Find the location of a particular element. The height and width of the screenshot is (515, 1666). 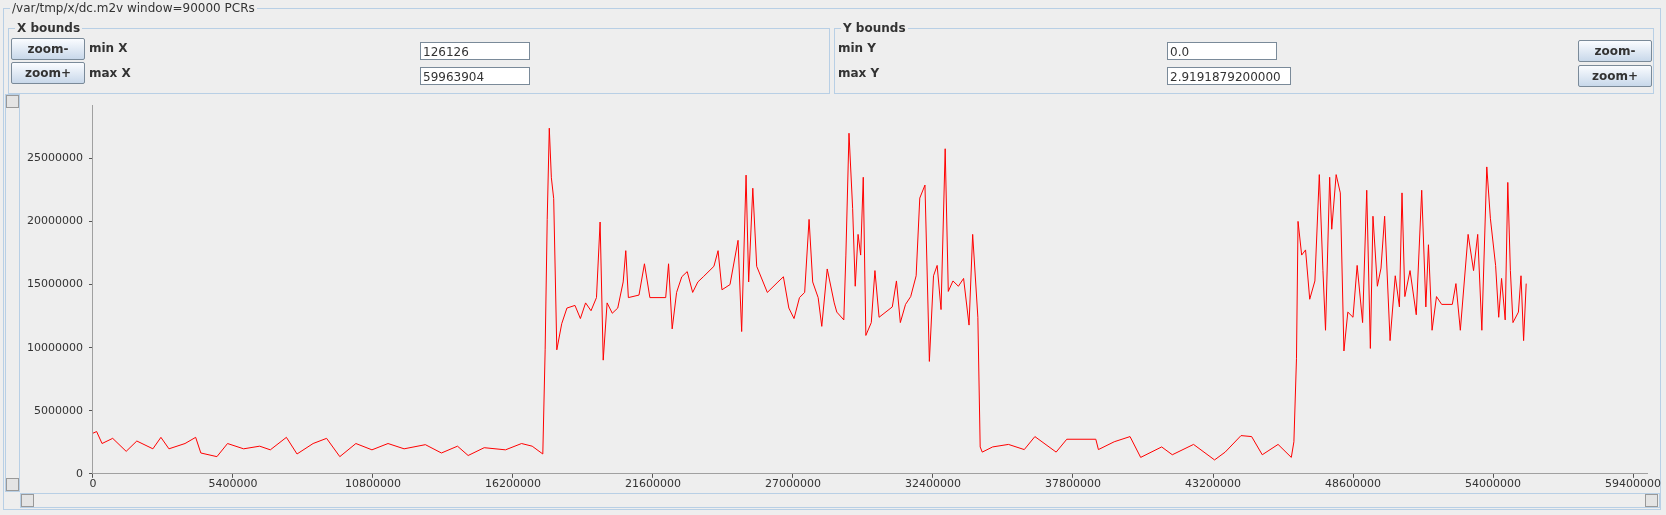

text: max Y is located at coordinates (859, 73).